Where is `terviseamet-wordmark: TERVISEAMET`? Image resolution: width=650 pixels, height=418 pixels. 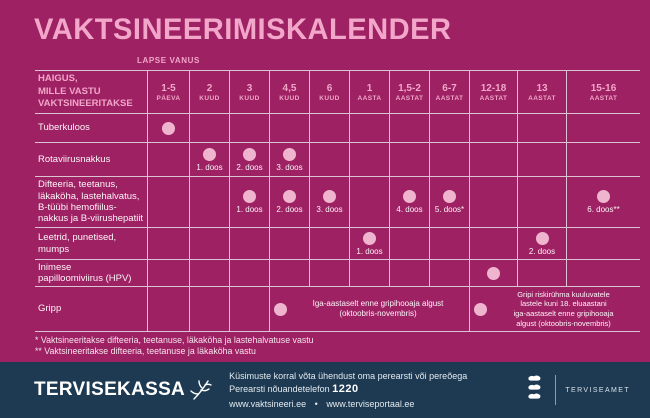
terviseamet-wordmark: TERVISEAMET is located at coordinates (597, 390).